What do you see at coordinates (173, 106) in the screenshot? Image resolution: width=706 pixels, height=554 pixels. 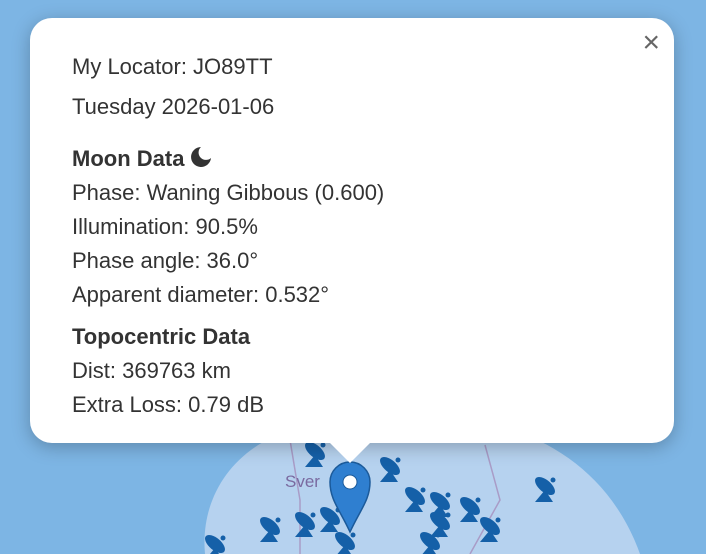 I see `date: Tuesday 2026-01-06` at bounding box center [173, 106].